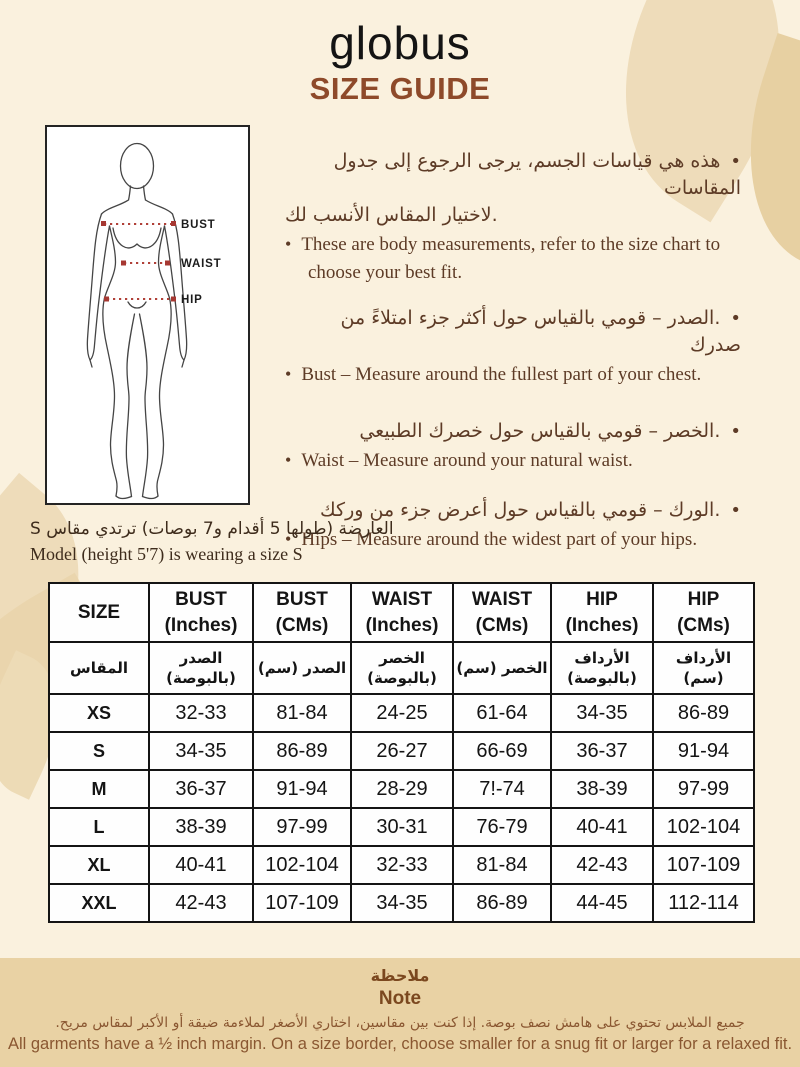 This screenshot has width=800, height=1067. Describe the element at coordinates (502, 789) in the screenshot. I see `table-cell: 7!-74` at that location.